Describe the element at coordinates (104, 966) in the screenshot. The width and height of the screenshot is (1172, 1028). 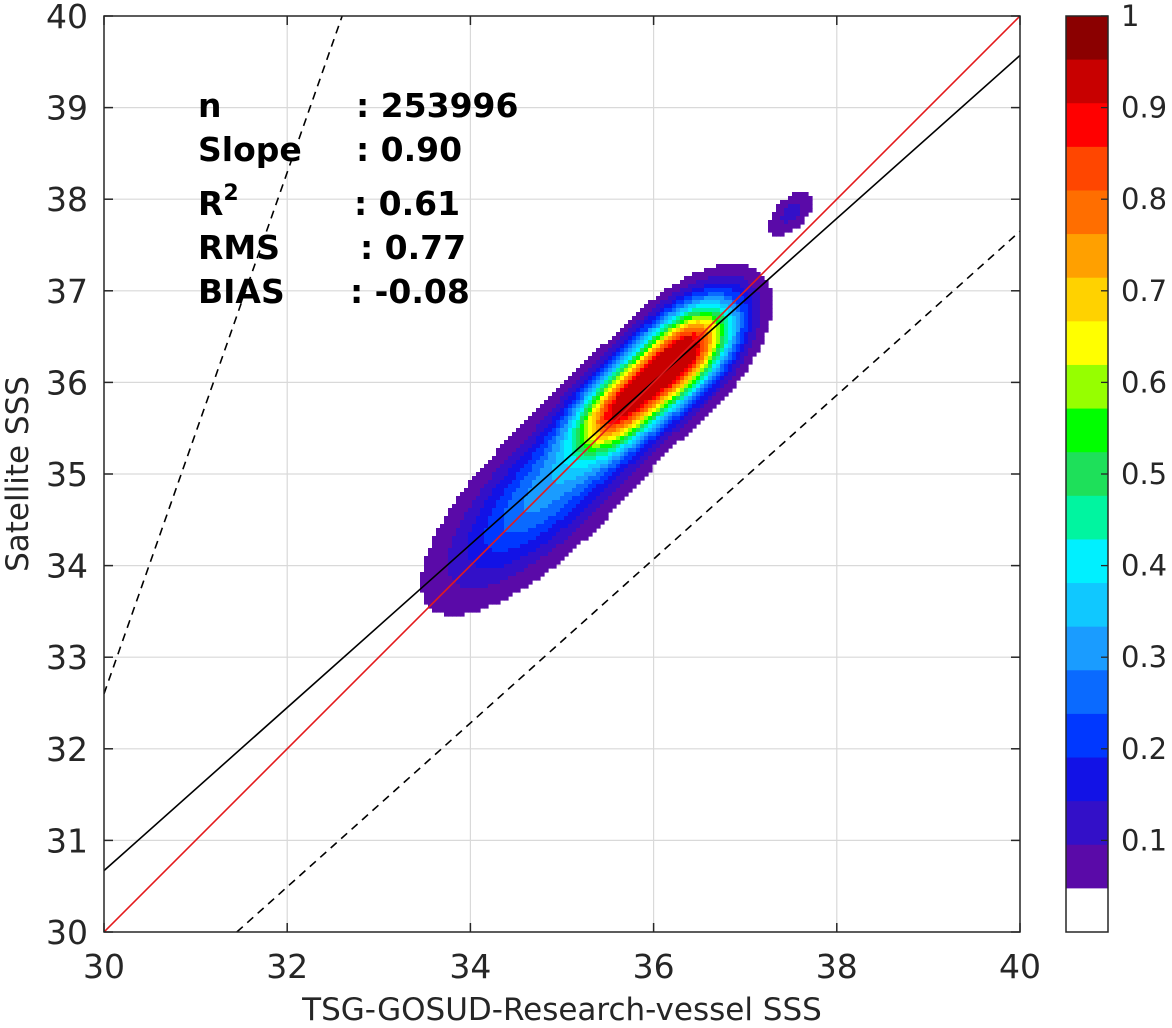
I see `x-tick-label: 30` at that location.